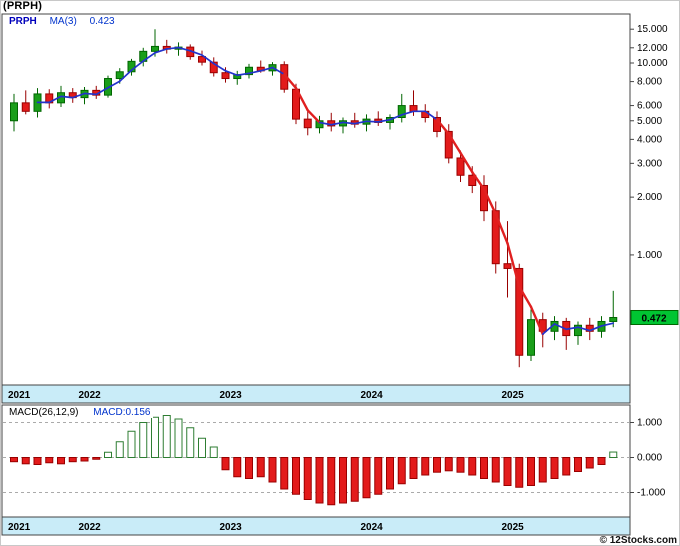 This screenshot has height=546, width=680. What do you see at coordinates (649, 163) in the screenshot?
I see `price-tick-label: 3.000` at bounding box center [649, 163].